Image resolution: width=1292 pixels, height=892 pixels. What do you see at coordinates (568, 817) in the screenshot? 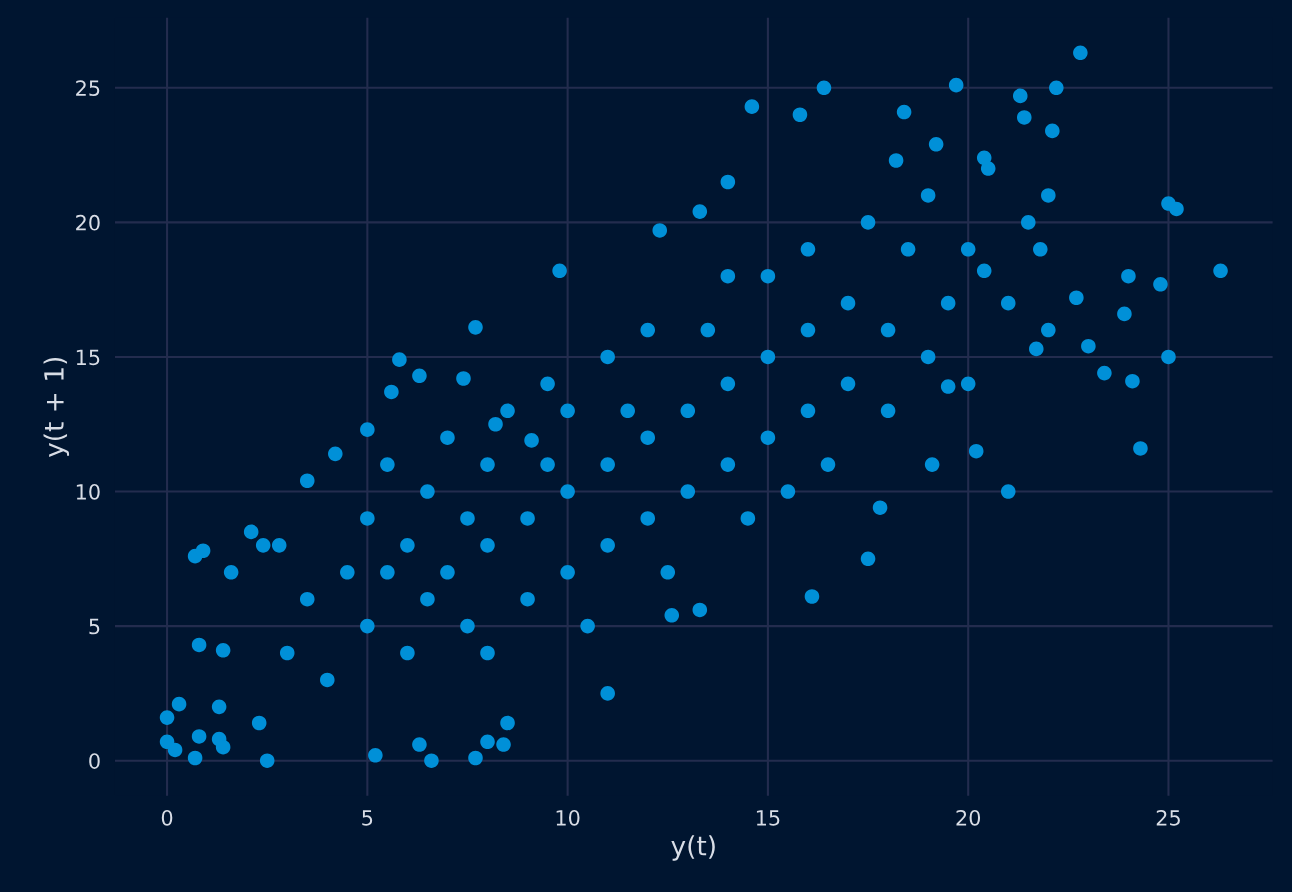
I see `x-tick-label: 10` at bounding box center [568, 817].